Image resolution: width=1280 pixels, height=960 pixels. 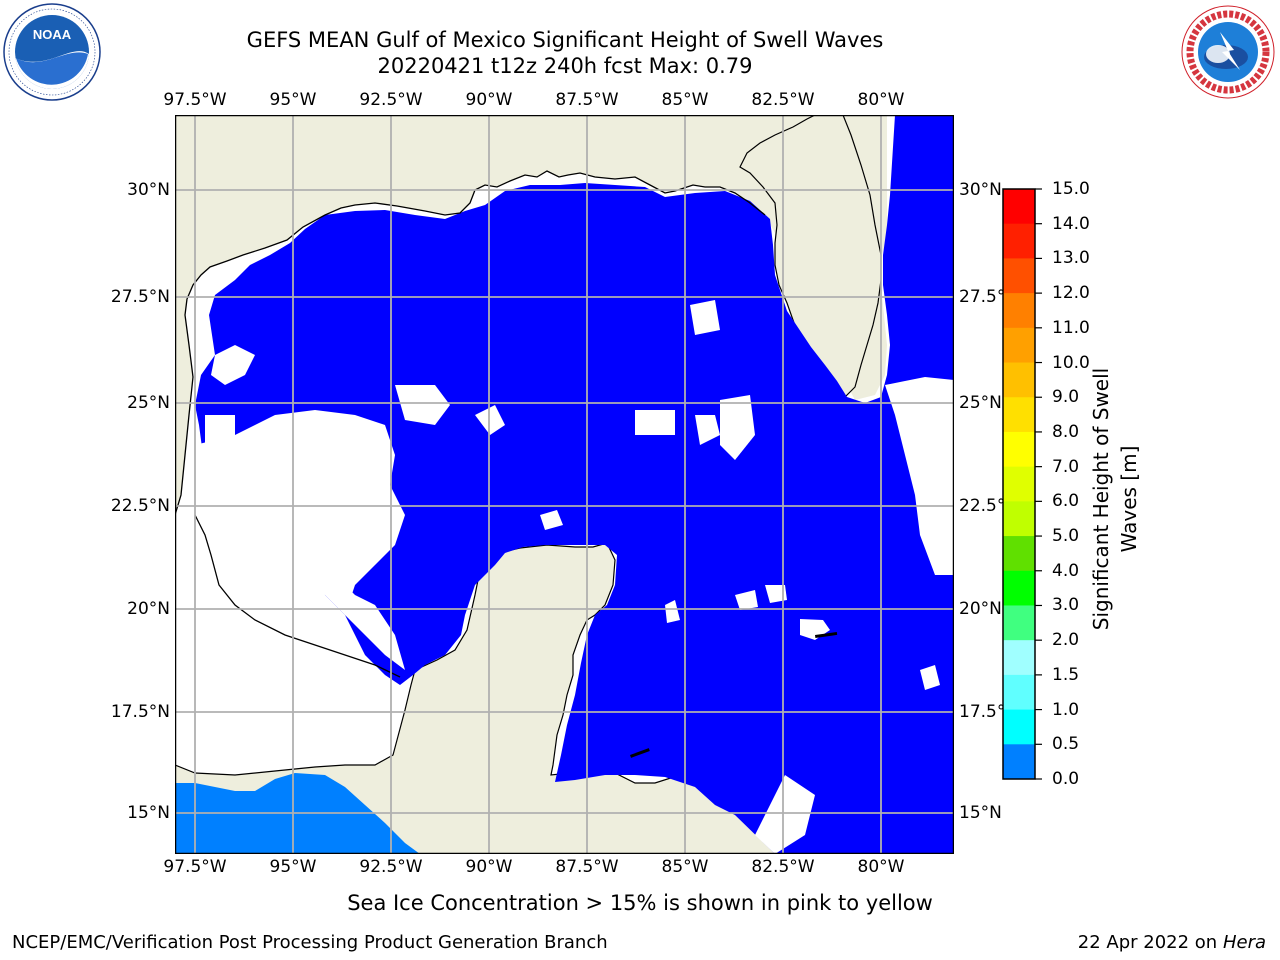 I want to click on lon-label-bottom: 92.5°W, so click(x=391, y=867).